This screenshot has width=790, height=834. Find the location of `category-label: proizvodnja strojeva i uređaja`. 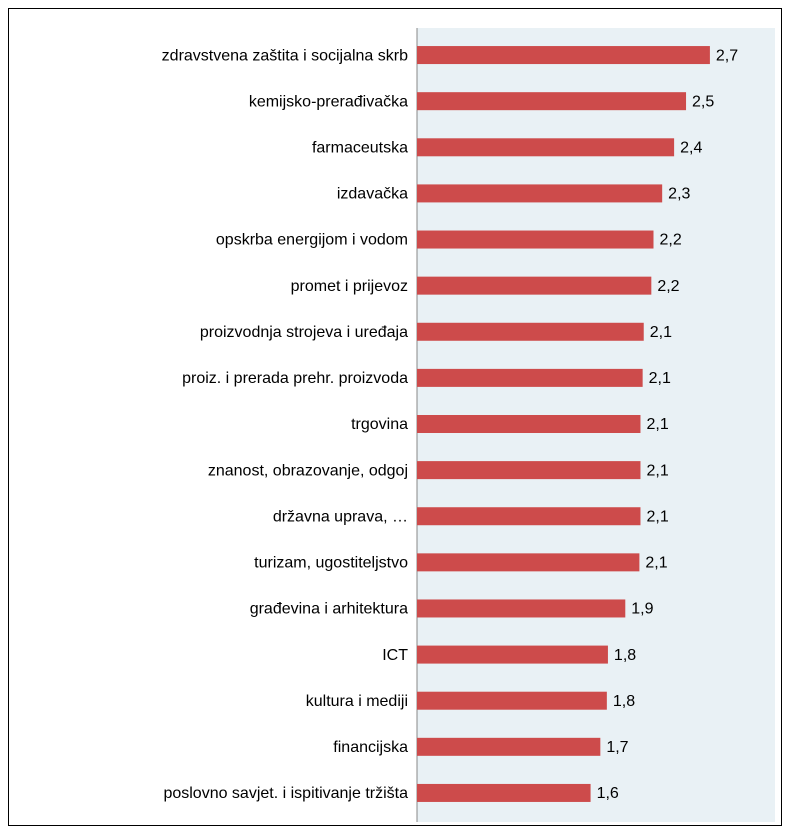

category-label: proizvodnja strojeva i uređaja is located at coordinates (304, 332).